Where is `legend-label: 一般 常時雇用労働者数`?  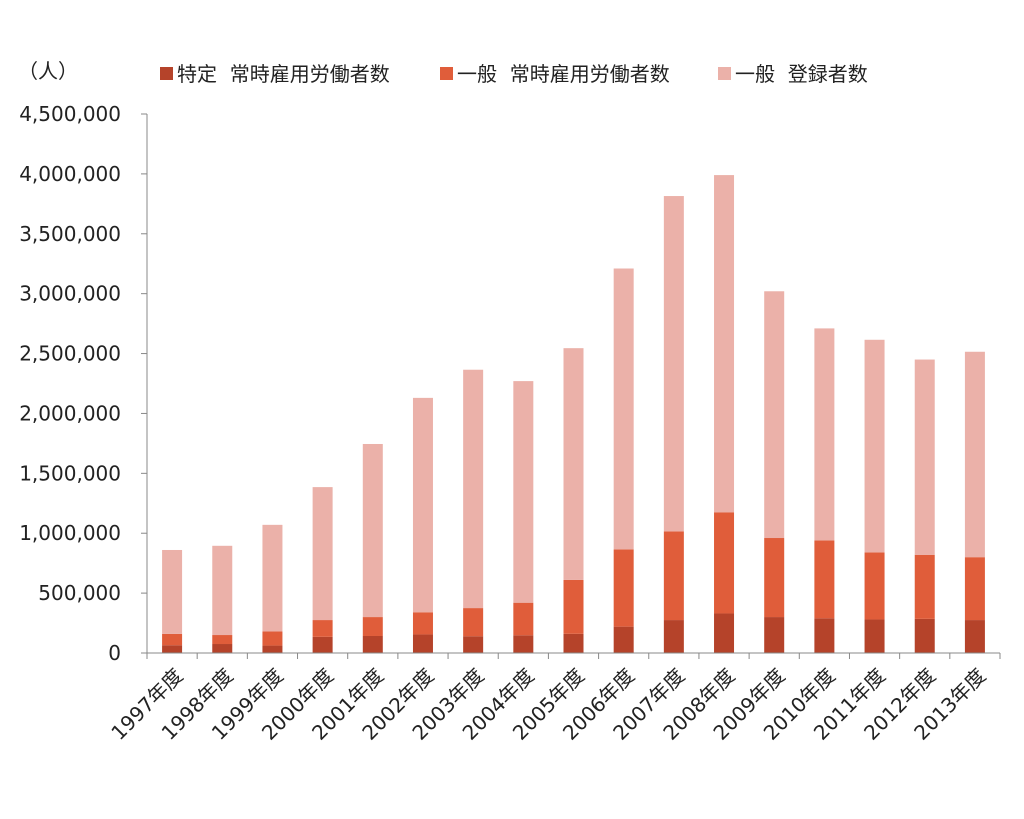
legend-label: 一般 常時雇用労働者数 is located at coordinates (563, 74).